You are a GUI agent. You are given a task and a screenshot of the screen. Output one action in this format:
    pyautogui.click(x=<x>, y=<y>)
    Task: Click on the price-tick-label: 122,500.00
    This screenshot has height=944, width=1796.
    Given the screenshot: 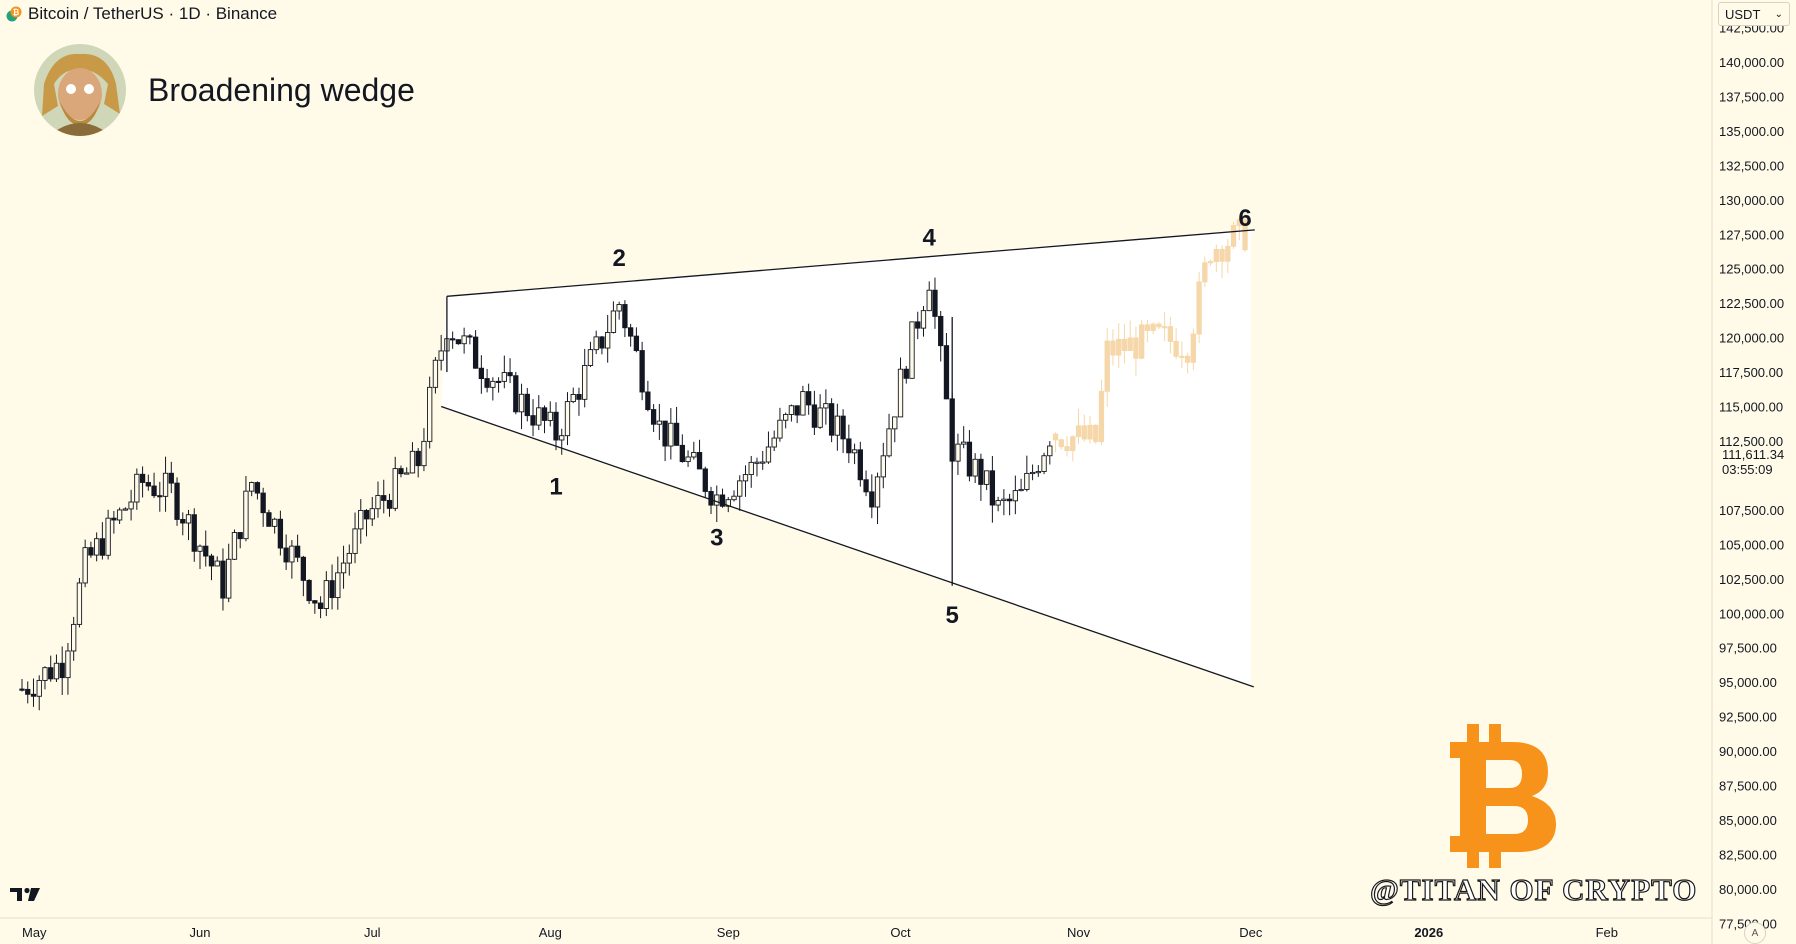 What is the action you would take?
    pyautogui.click(x=1751, y=303)
    